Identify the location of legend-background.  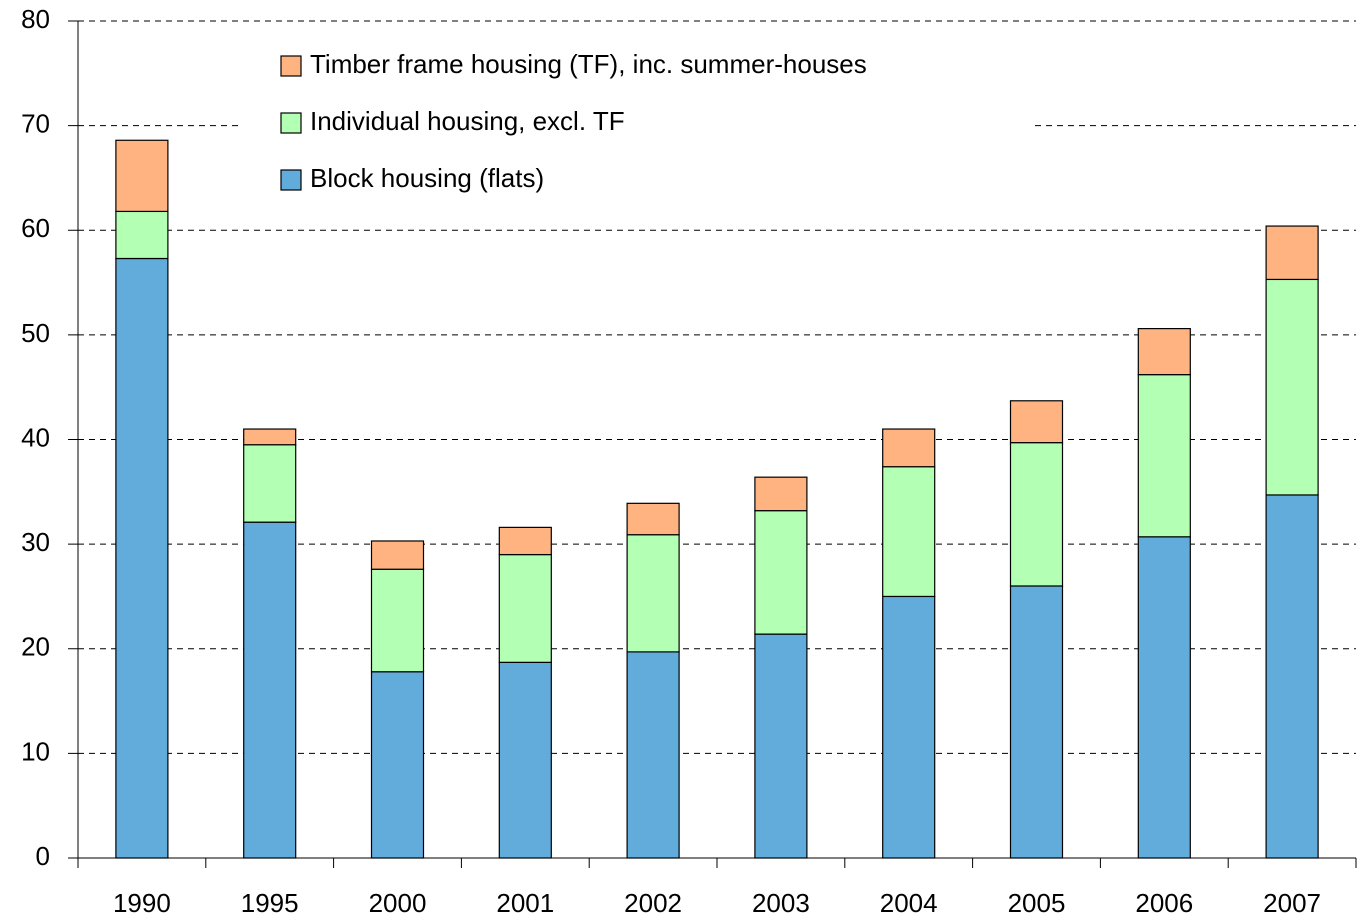
(636, 120).